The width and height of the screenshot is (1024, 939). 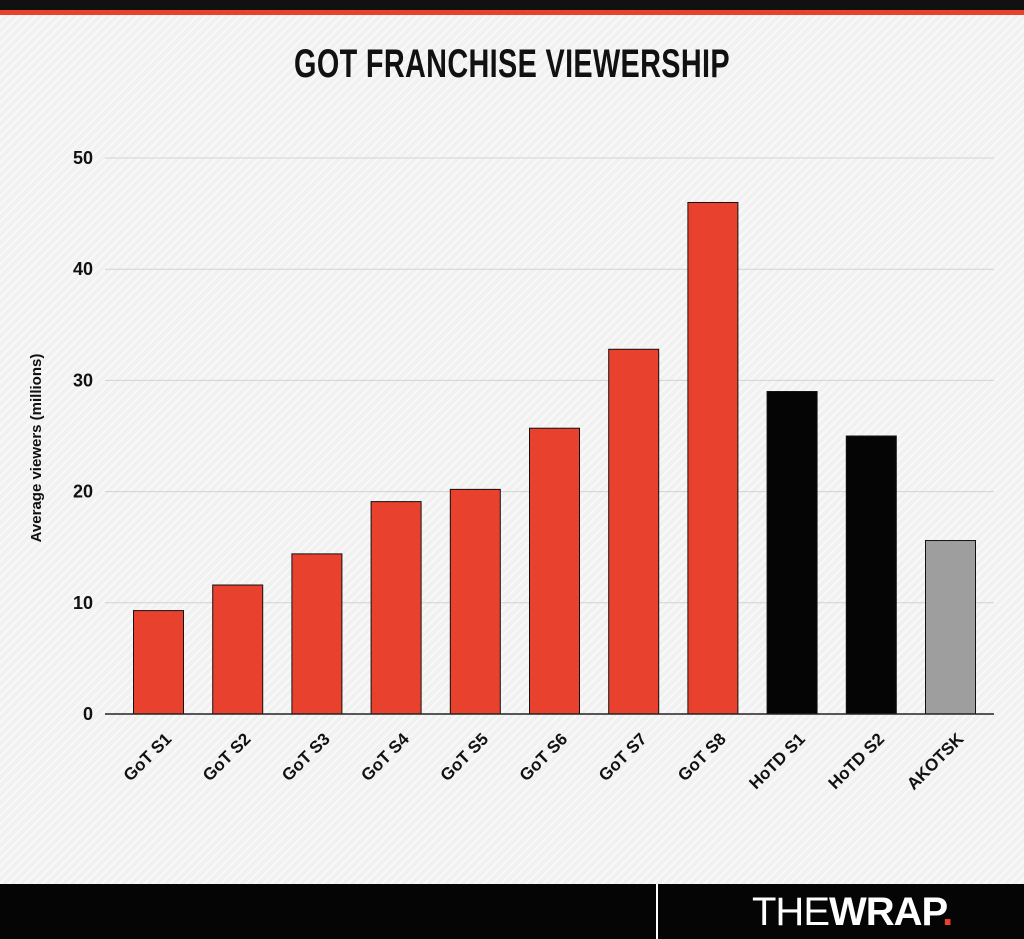 I want to click on x-category-label: GoT S8, so click(x=702, y=757).